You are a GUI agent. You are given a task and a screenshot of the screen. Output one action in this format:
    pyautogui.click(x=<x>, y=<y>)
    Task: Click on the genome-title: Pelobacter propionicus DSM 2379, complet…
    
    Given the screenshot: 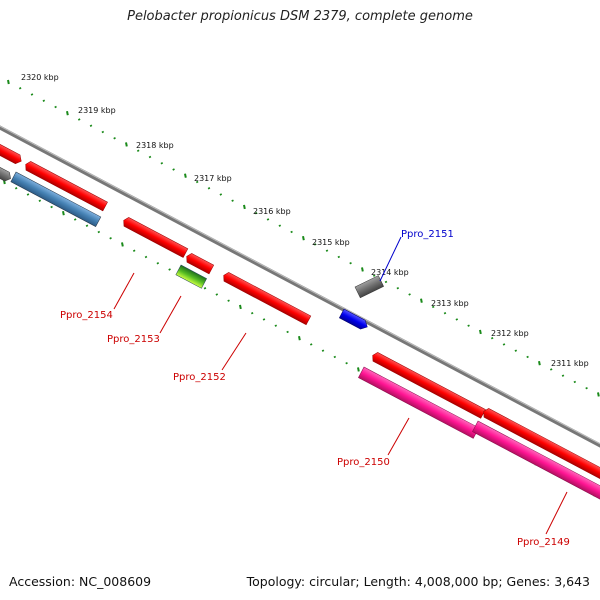 What is the action you would take?
    pyautogui.click(x=300, y=16)
    